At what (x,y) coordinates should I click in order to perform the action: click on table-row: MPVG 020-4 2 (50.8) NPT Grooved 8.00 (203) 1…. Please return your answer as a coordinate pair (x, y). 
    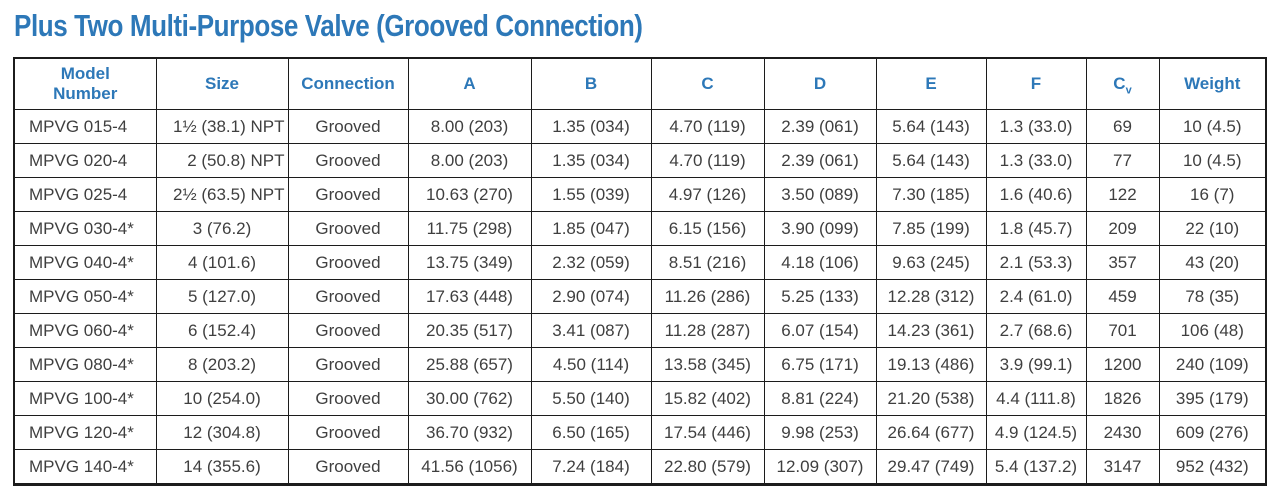
    Looking at the image, I should click on (640, 160).